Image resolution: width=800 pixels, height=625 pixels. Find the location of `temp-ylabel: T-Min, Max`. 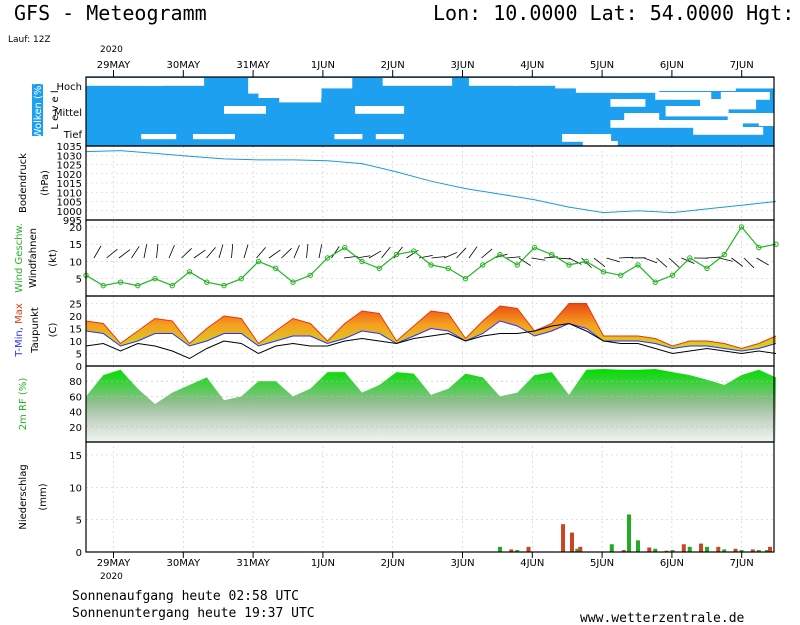

temp-ylabel: T-Min, Max is located at coordinates (19, 330).